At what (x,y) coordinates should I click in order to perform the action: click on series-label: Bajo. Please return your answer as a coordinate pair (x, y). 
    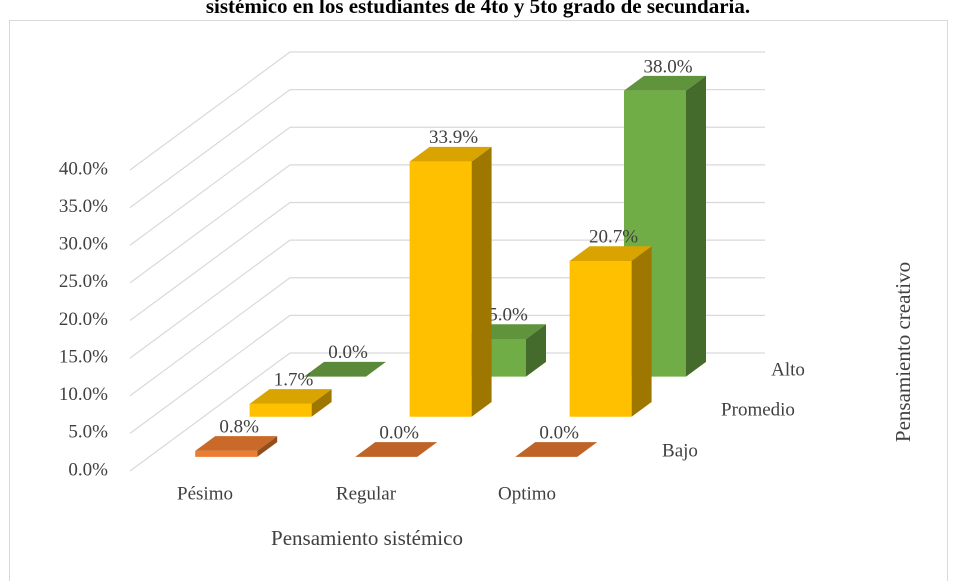
    Looking at the image, I should click on (680, 450).